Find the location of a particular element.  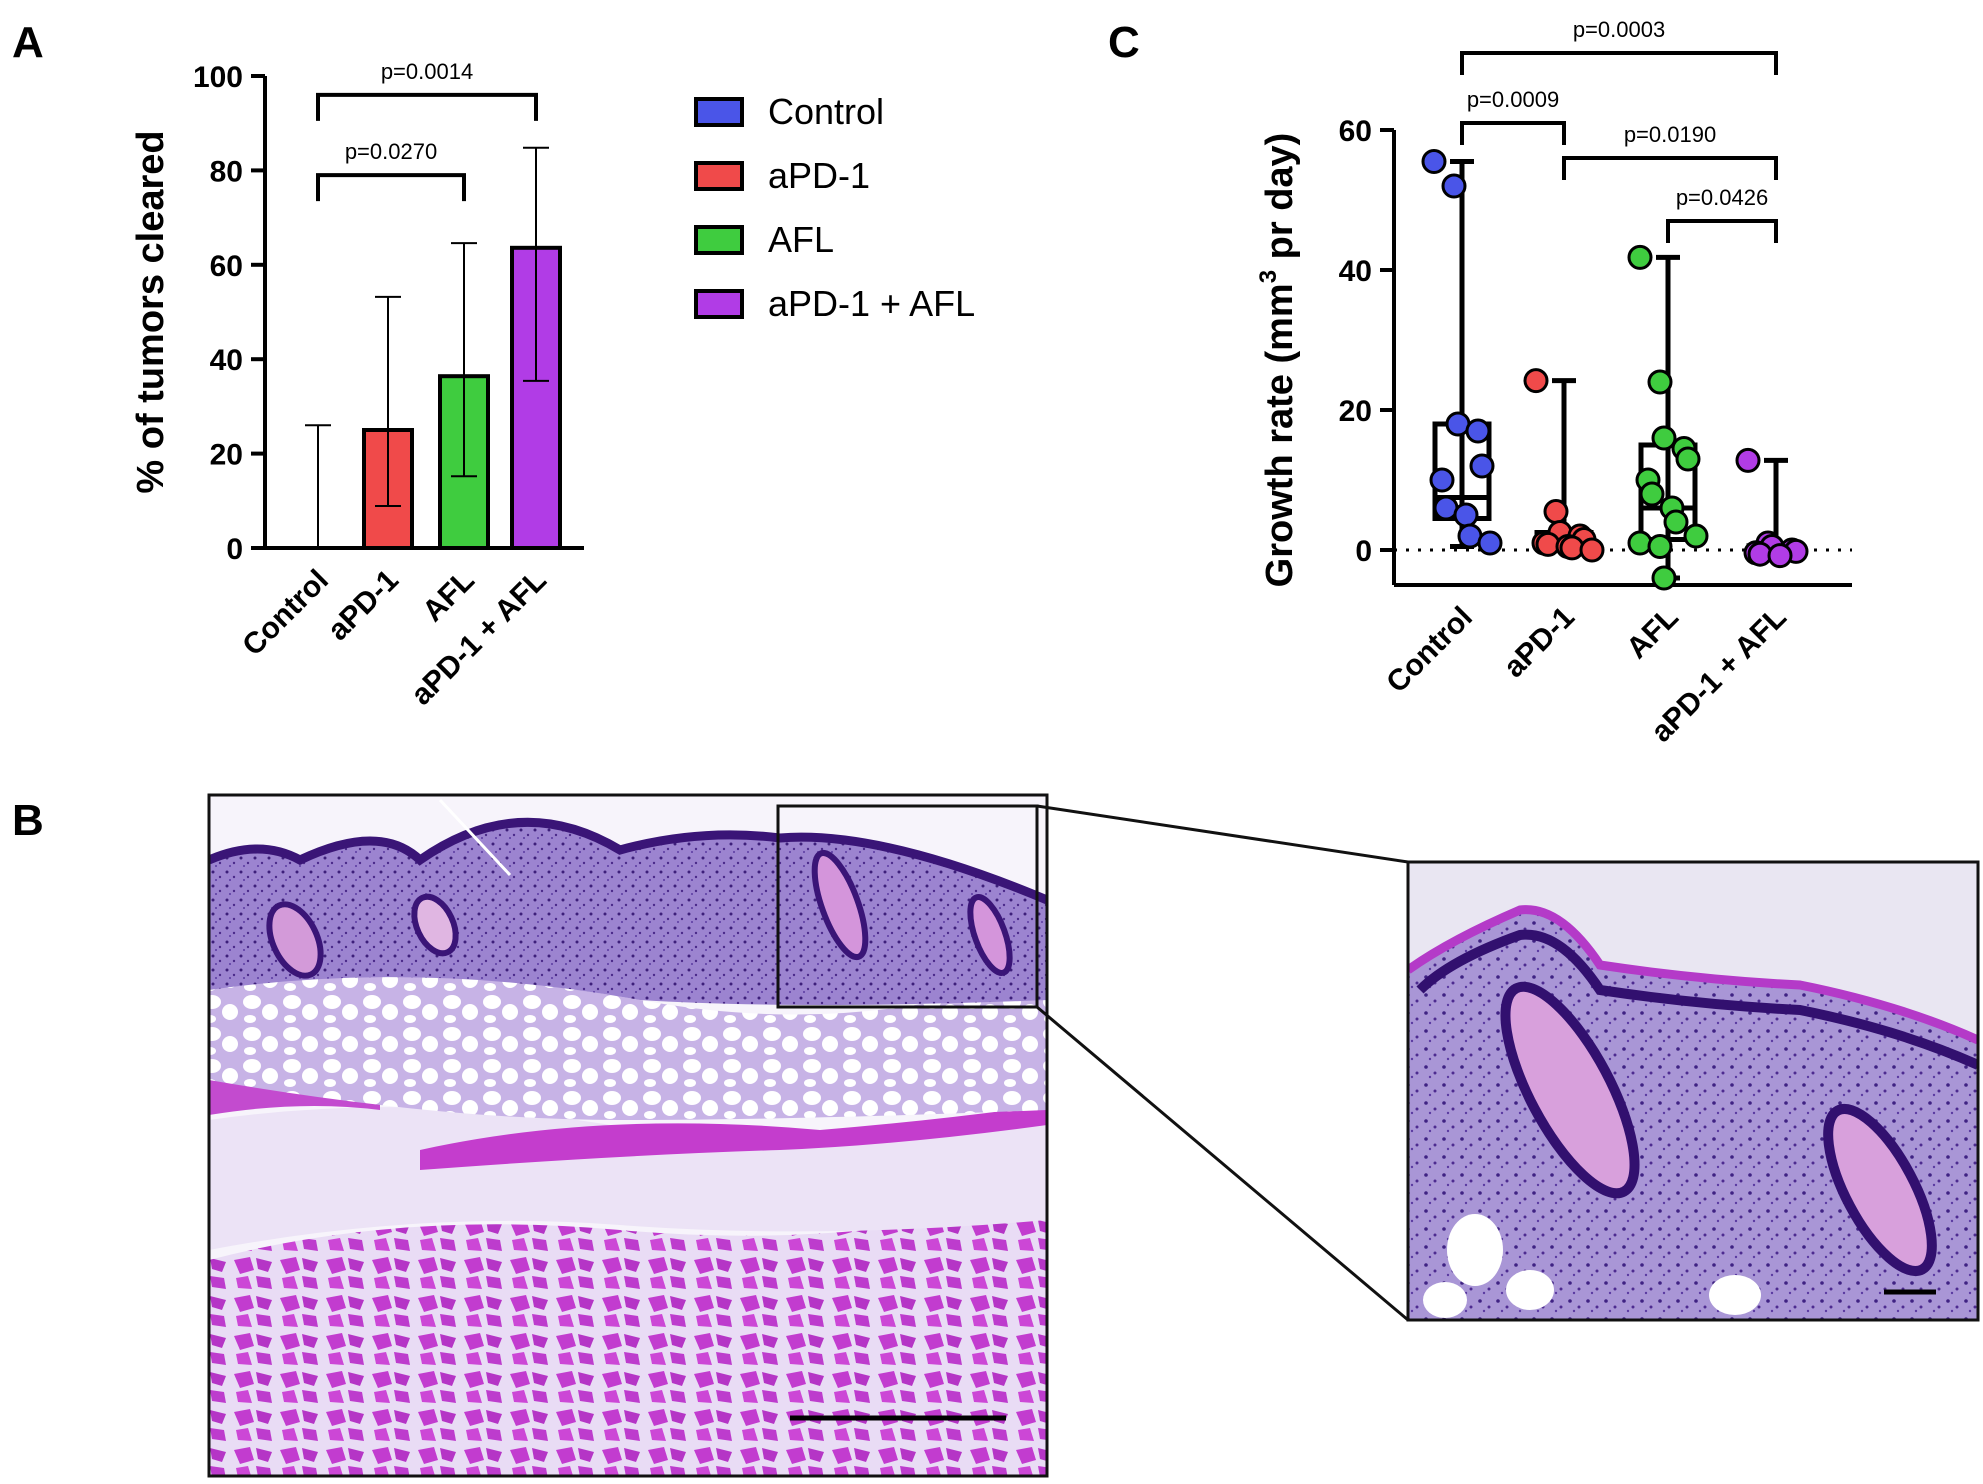

panel-label-b: B is located at coordinates (28, 820).